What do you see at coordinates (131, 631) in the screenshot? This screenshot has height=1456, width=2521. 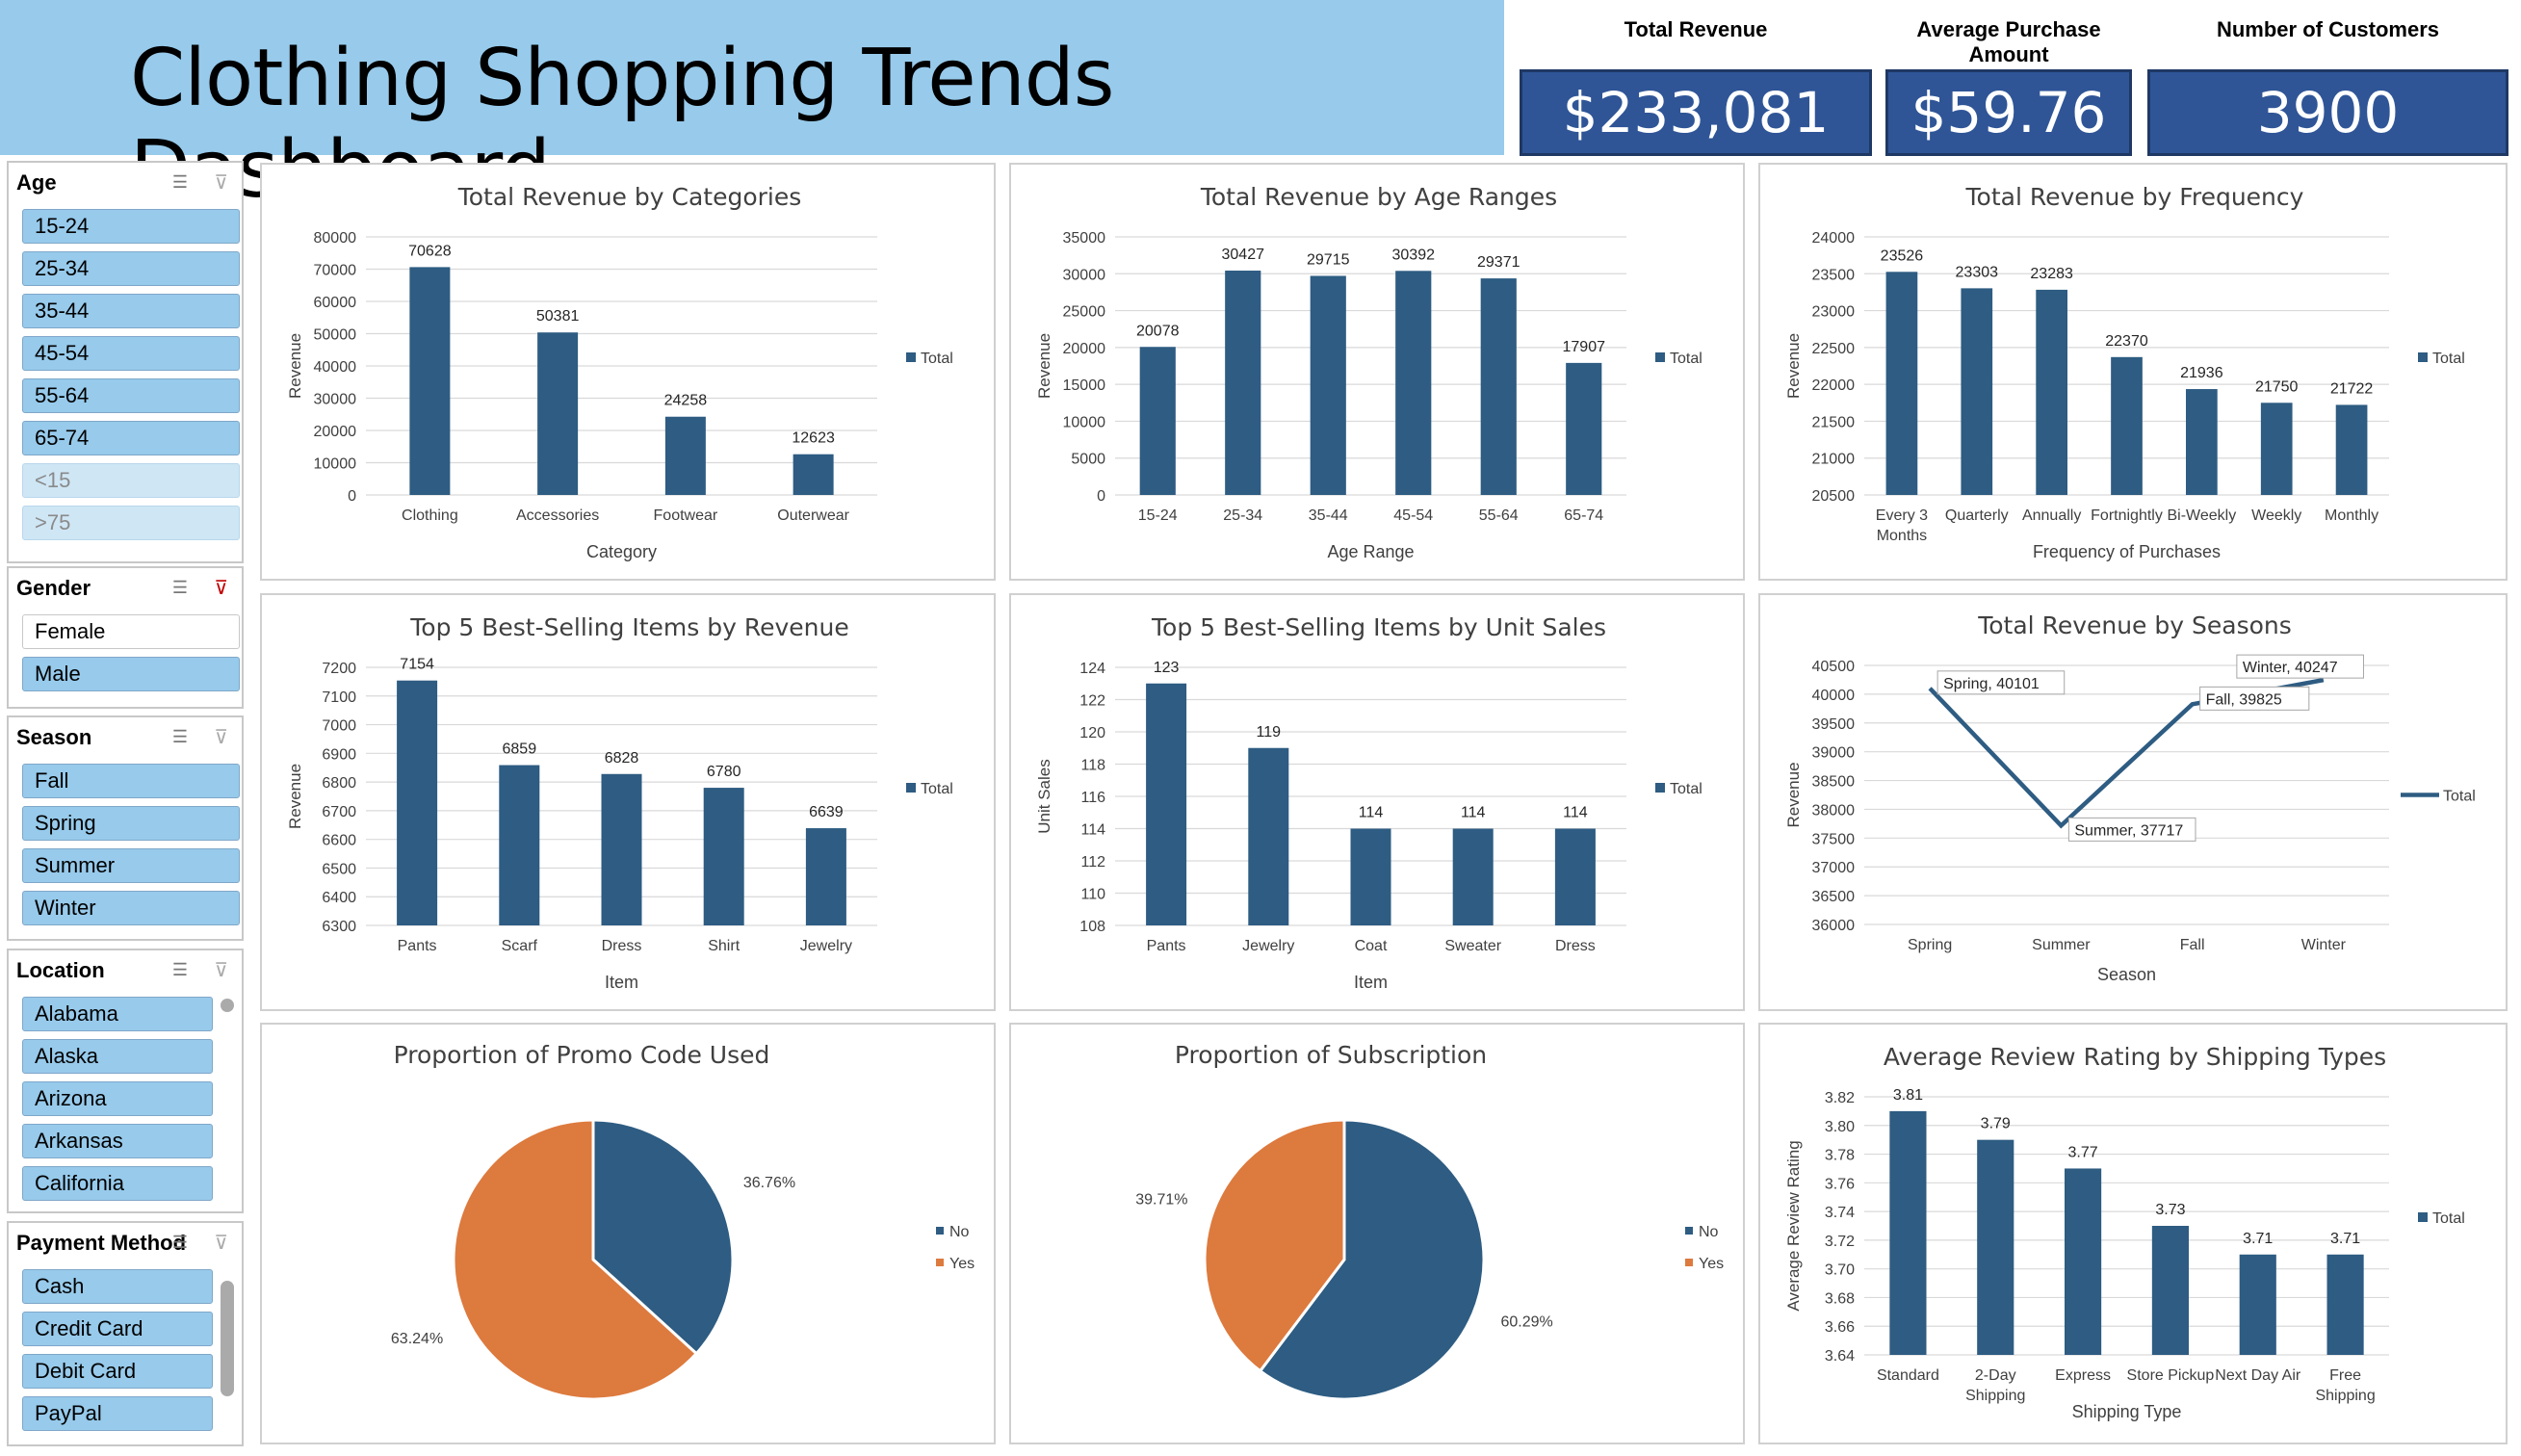 I see `slicer-item-gender: Female` at bounding box center [131, 631].